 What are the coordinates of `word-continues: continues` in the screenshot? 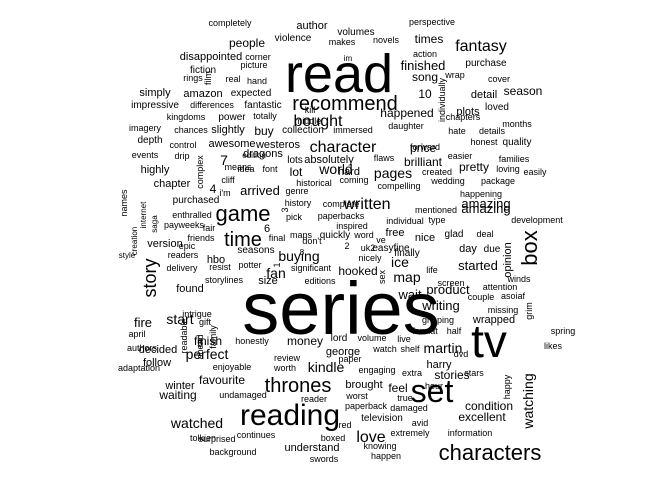 It's located at (256, 435).